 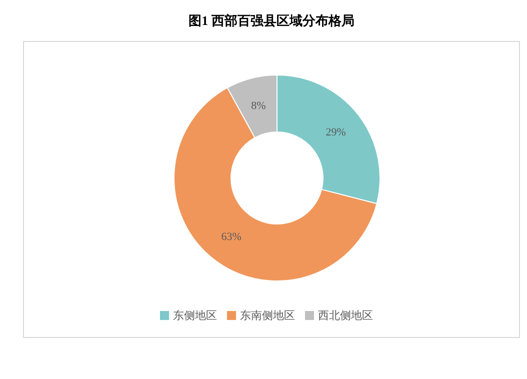 I want to click on legend-label: 西北侧地区, so click(x=345, y=315).